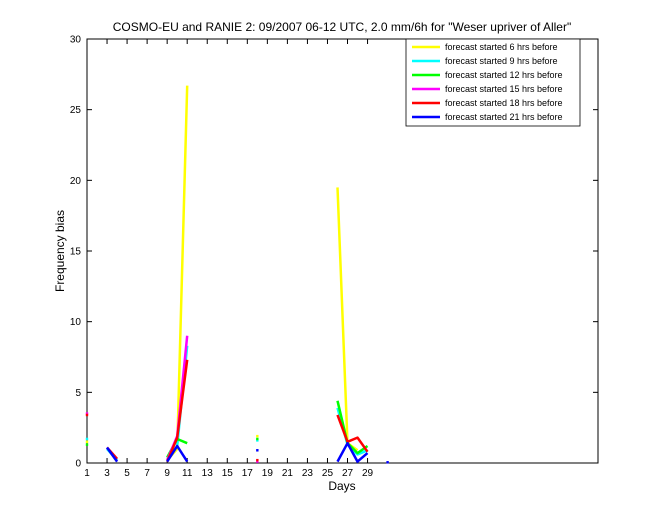 This screenshot has height=520, width=660. Describe the element at coordinates (328, 473) in the screenshot. I see `x-tick-label: 25` at that location.